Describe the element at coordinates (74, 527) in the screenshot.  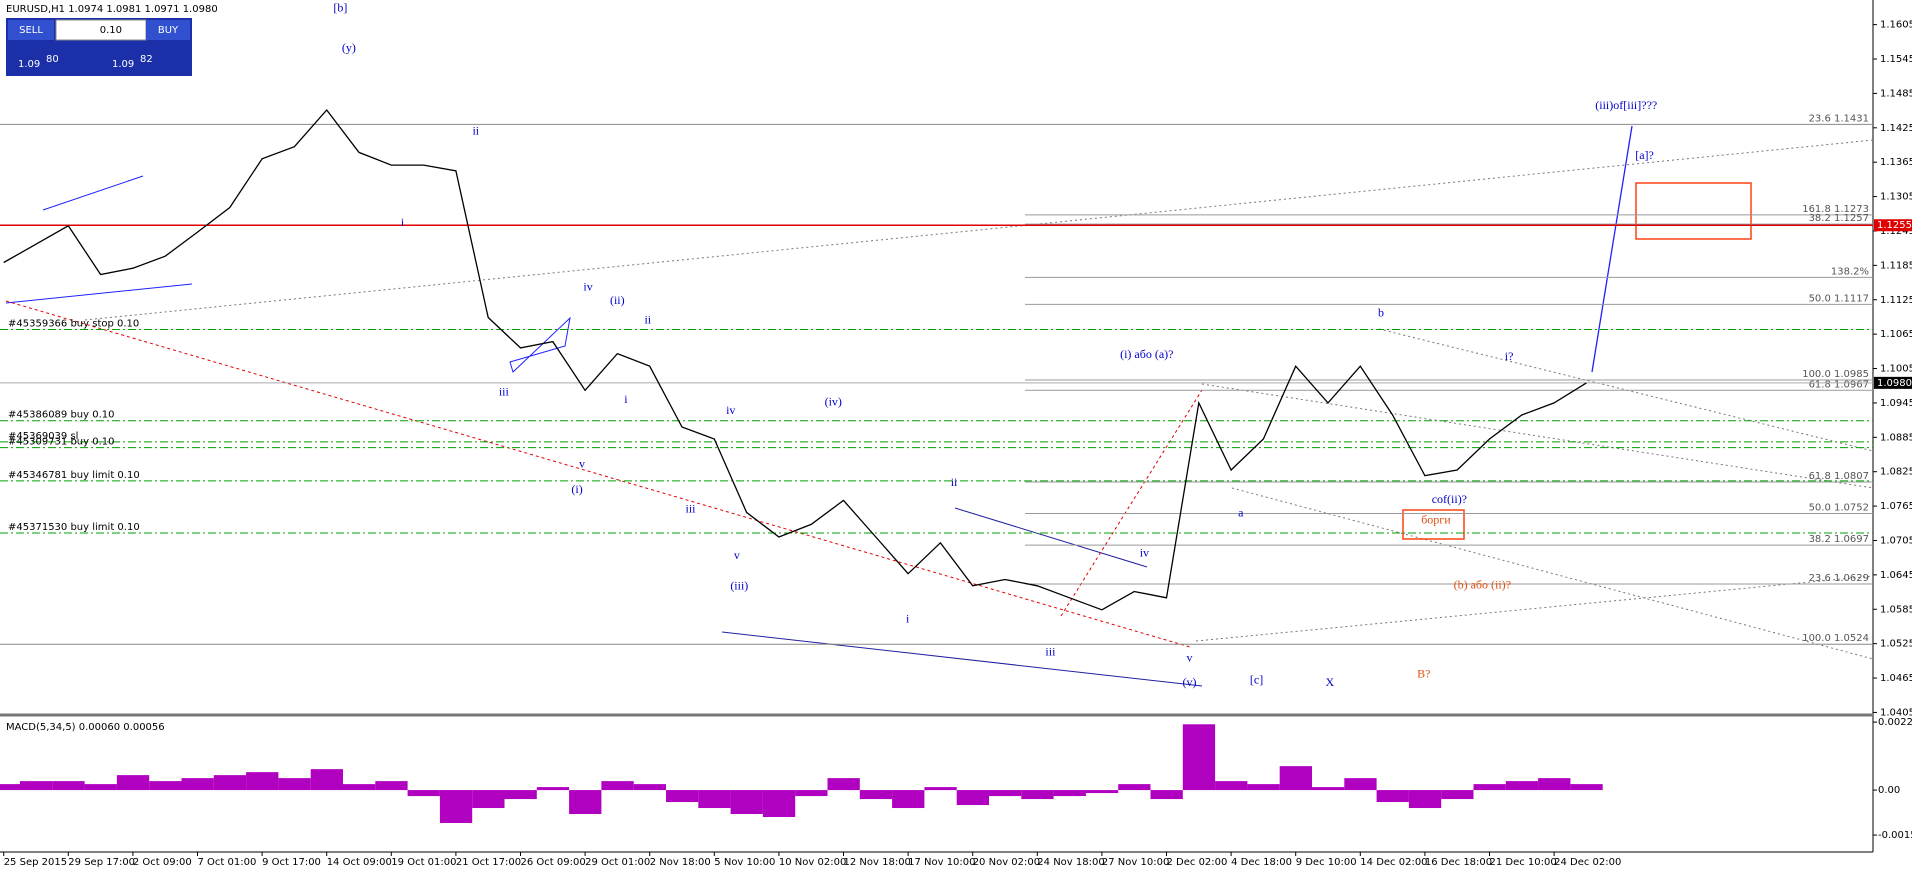
I see `order-label: #45371530 buy limit 0.10` at that location.